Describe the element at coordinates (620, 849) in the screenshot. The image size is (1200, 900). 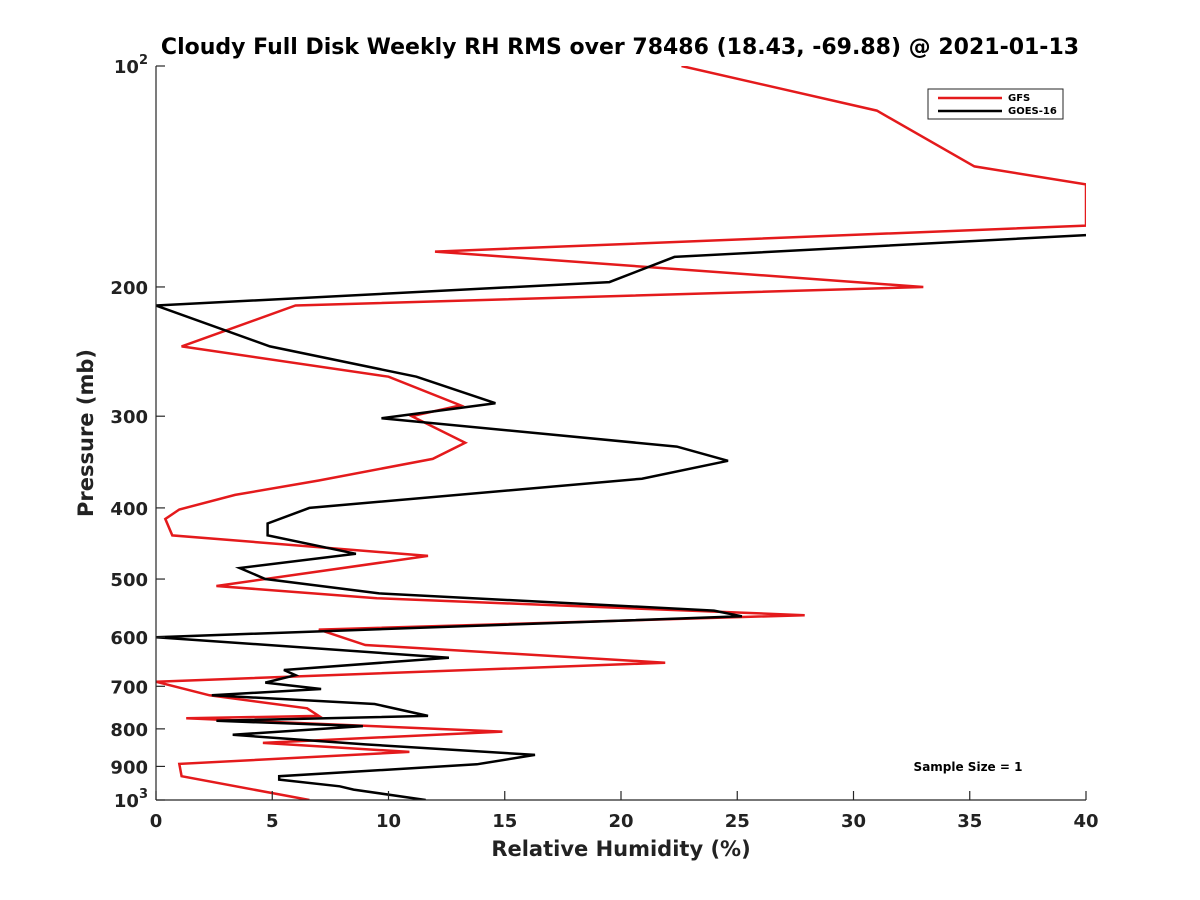
I see `x-axis-label: Relative Humidity (%)` at that location.